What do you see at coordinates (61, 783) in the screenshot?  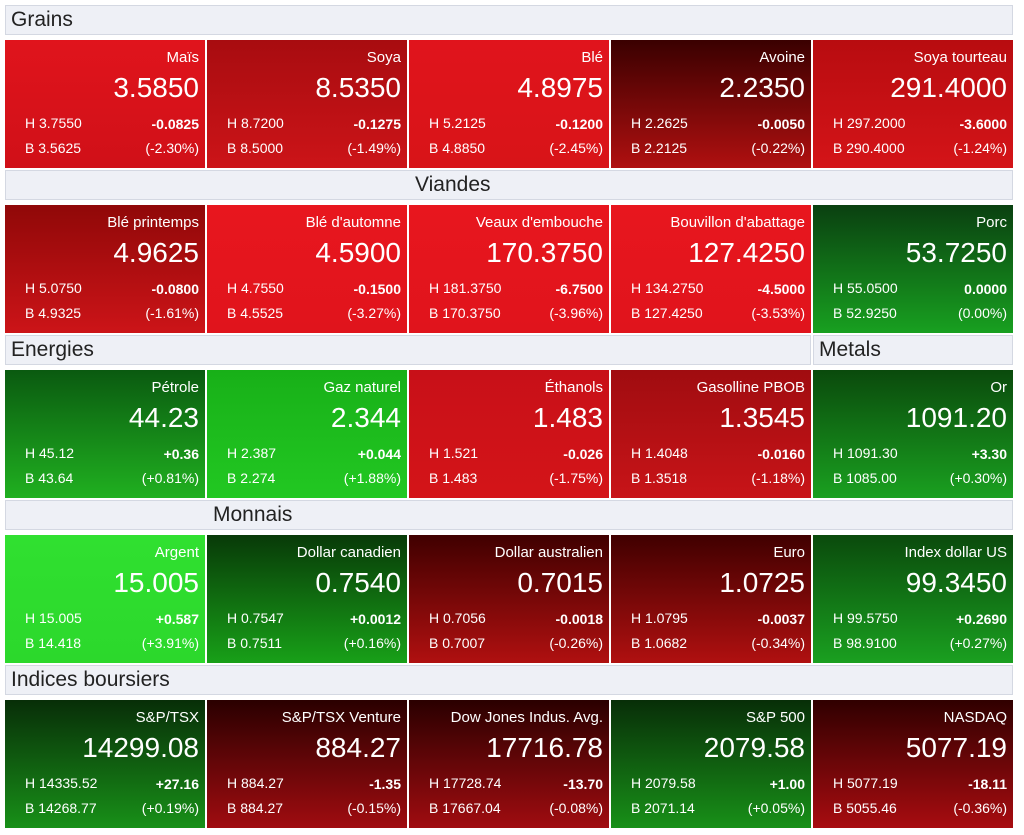 I see `high-price: H 14335.52` at bounding box center [61, 783].